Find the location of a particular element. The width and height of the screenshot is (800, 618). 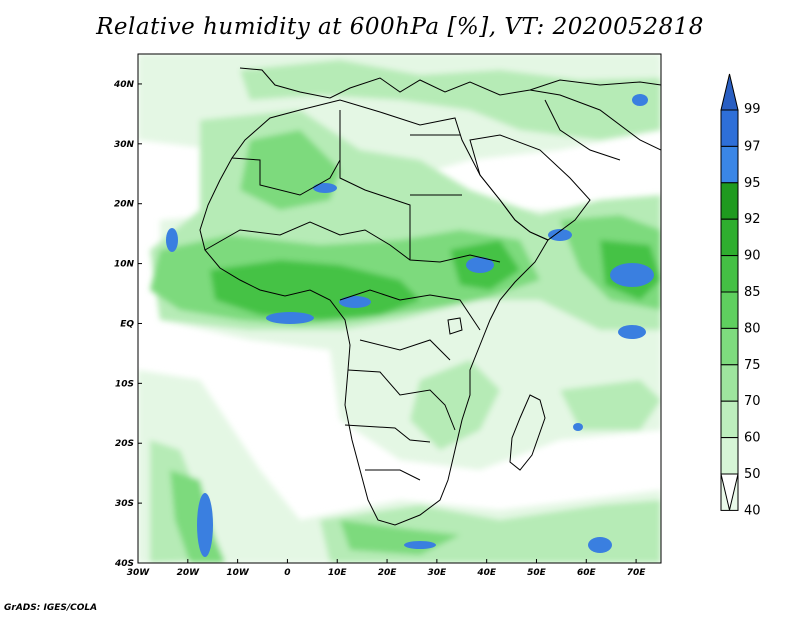

colorbar-level-label: 75 is located at coordinates (752, 365).